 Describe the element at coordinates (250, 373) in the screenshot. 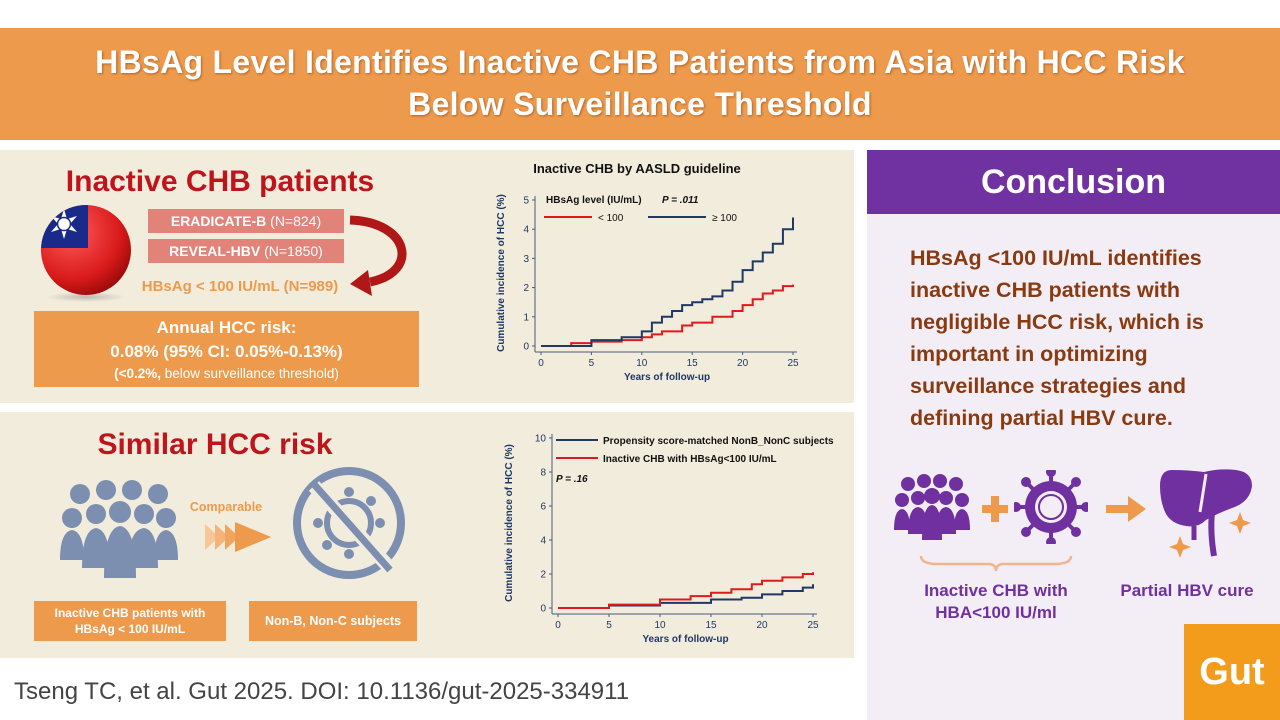

I see `risk-line-3-rest: below surveillance threshold)` at that location.